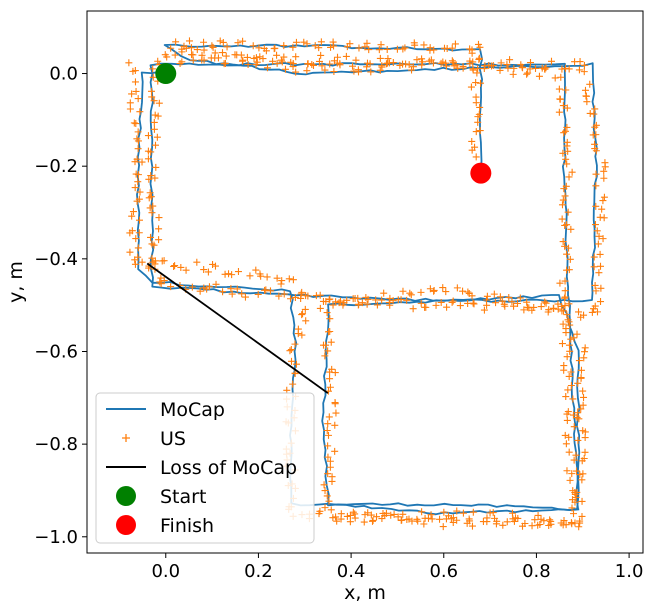 The height and width of the screenshot is (610, 654). I want to click on legend-label-mocap: MoCap, so click(192, 410).